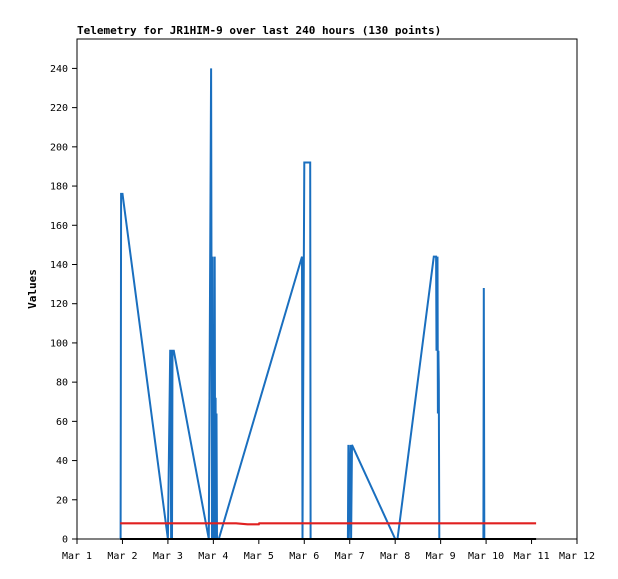 This screenshot has height=579, width=618. Describe the element at coordinates (65, 540) in the screenshot. I see `y-tick-label: 0` at that location.